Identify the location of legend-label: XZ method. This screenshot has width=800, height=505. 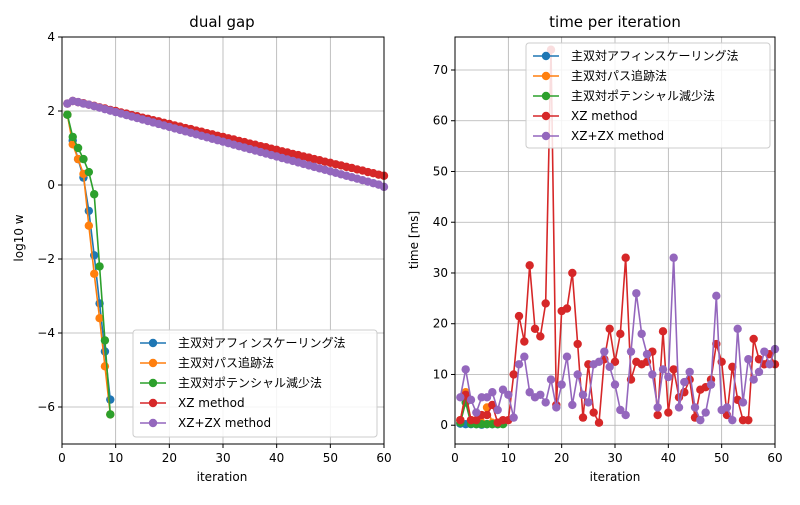
(211, 403).